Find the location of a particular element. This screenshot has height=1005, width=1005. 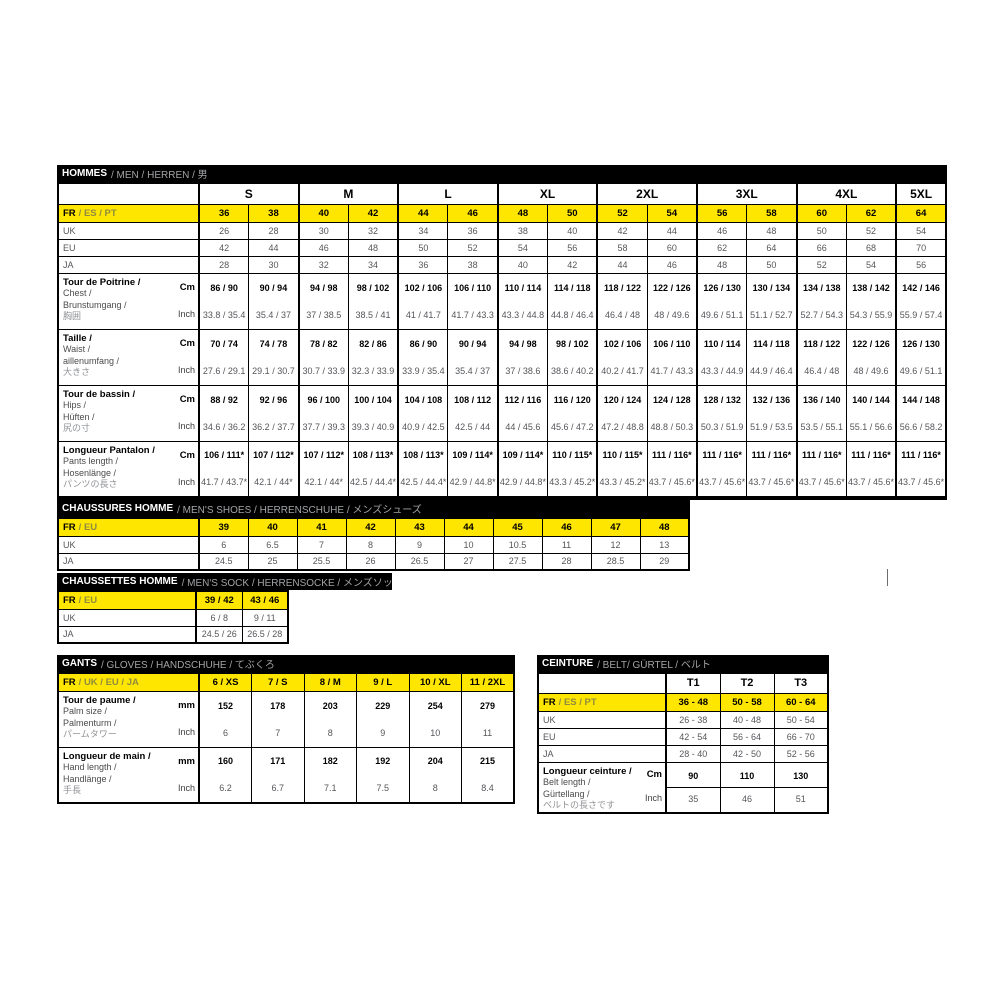

measure-cell: 74 / 78 29.1 / 30.7 is located at coordinates (274, 357).